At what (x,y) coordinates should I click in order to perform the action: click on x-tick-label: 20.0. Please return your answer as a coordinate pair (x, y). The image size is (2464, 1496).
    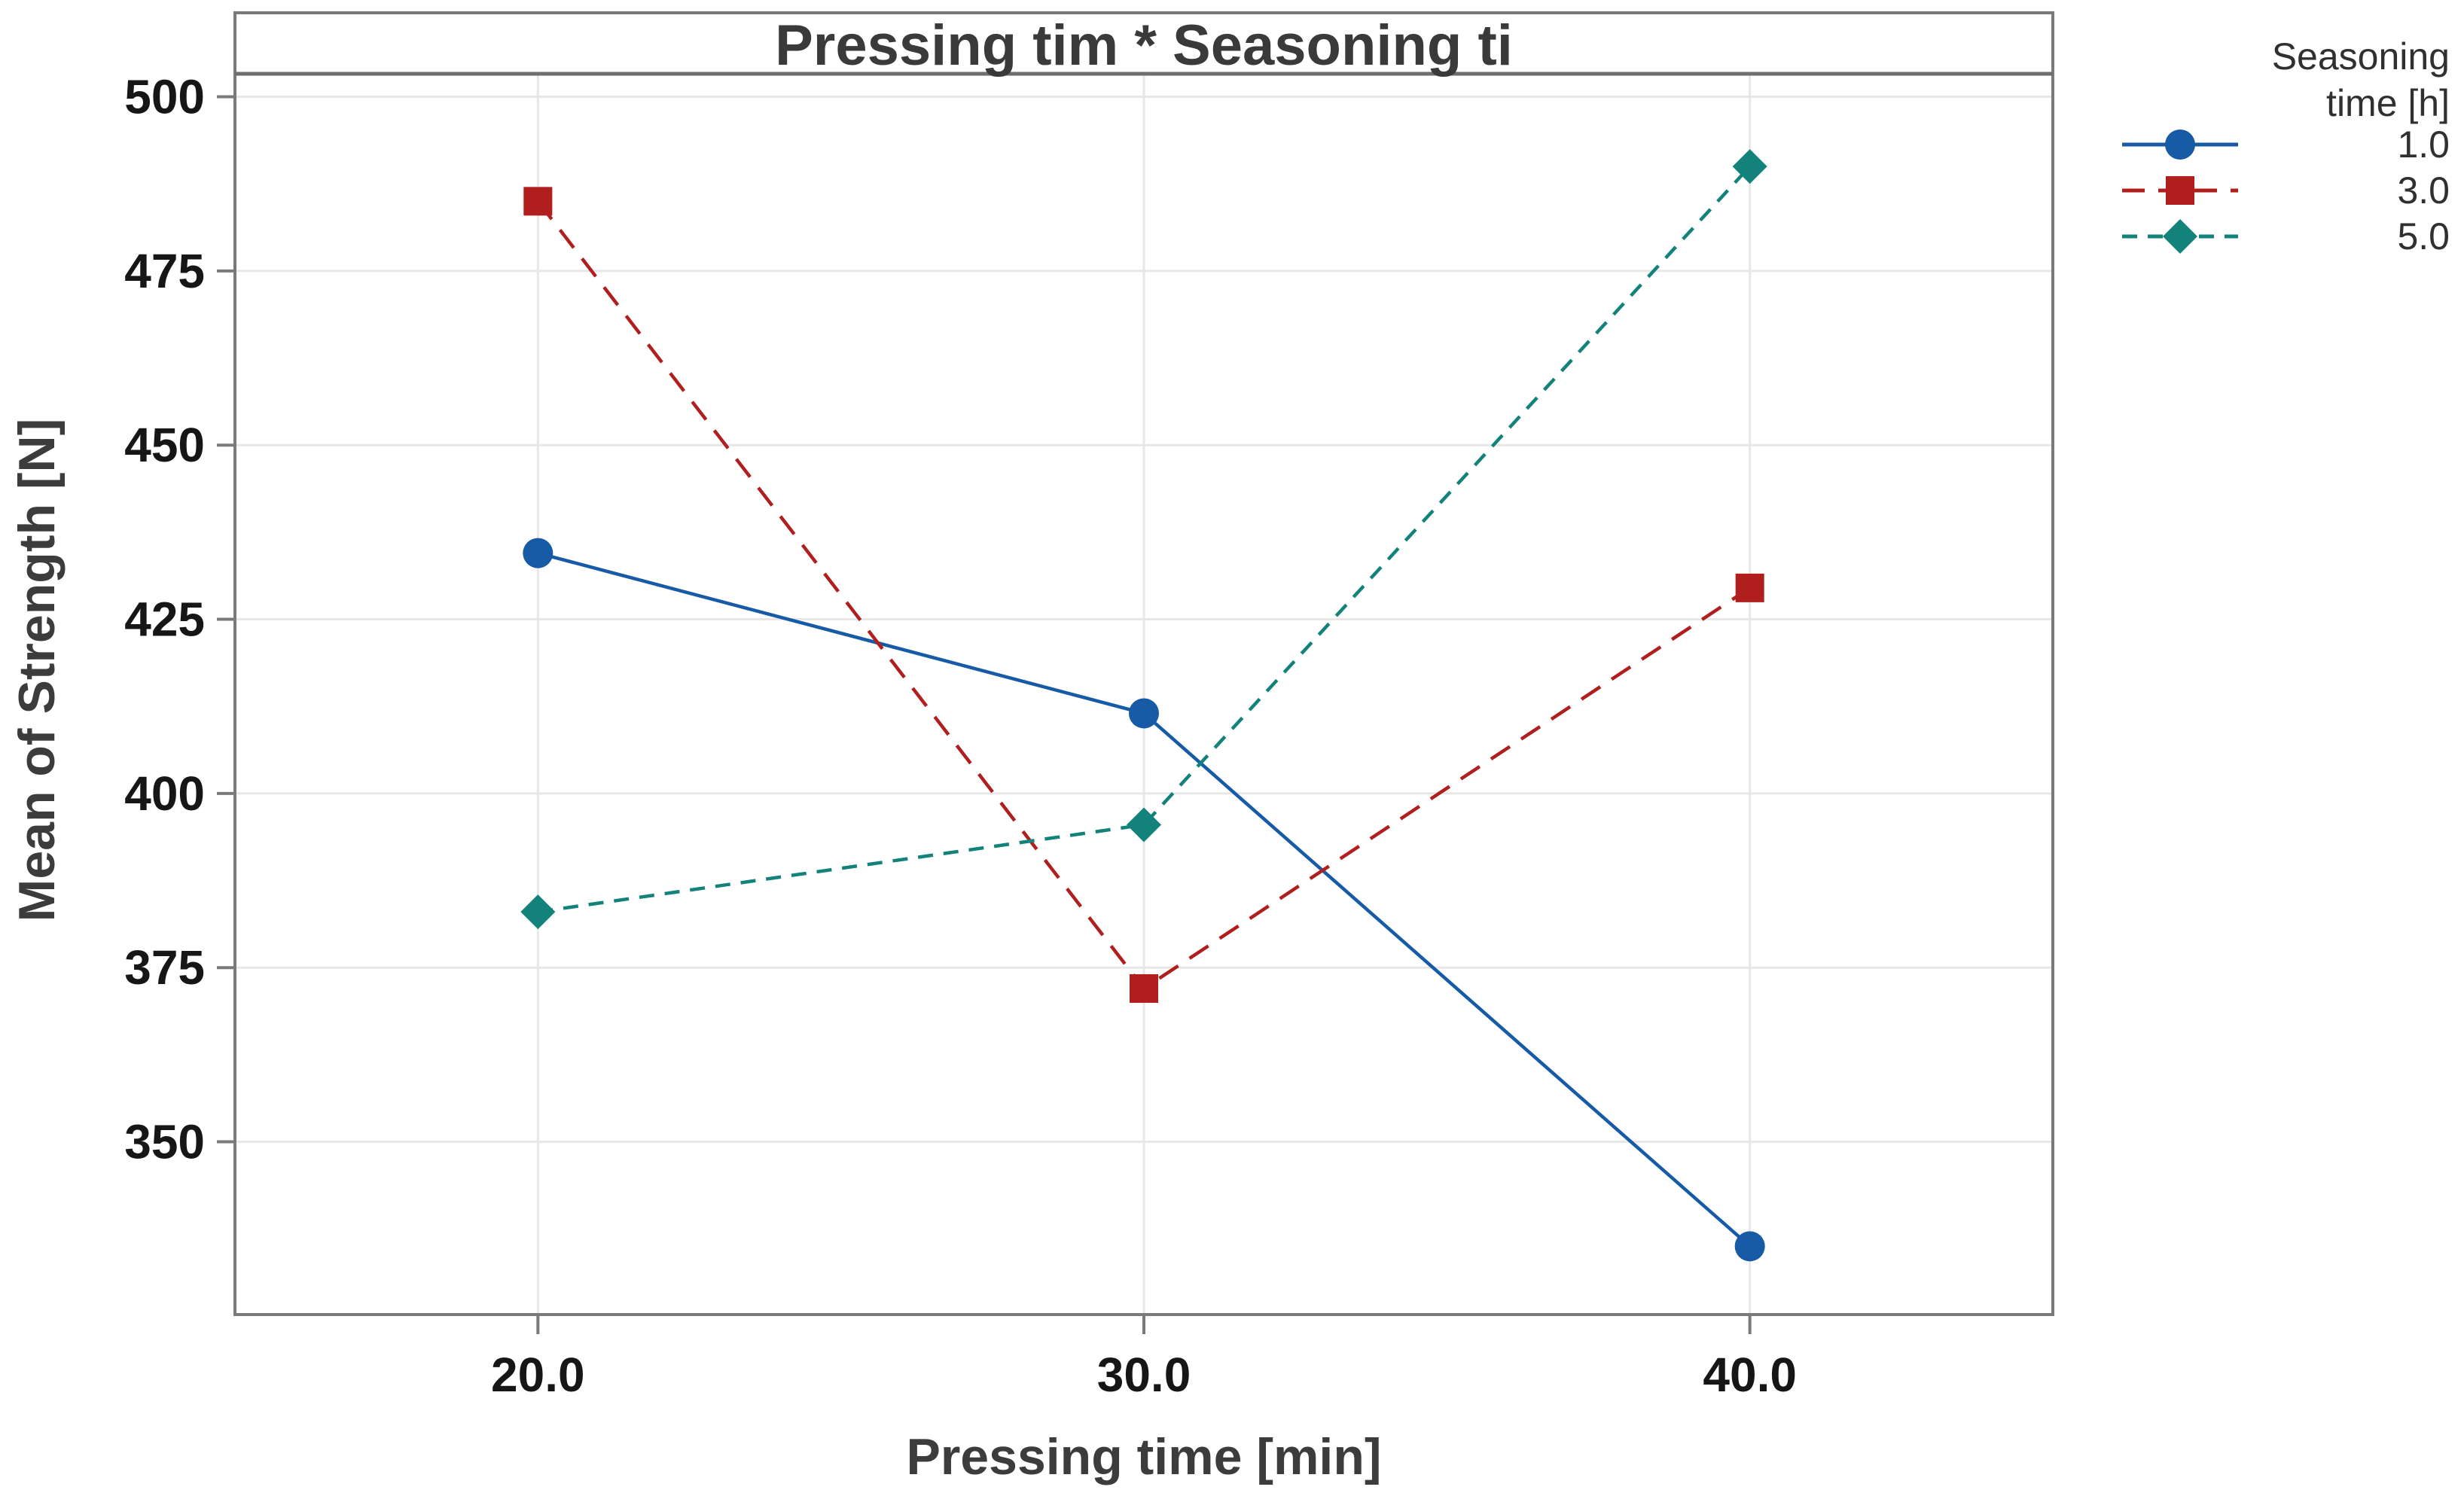
    Looking at the image, I should click on (538, 1375).